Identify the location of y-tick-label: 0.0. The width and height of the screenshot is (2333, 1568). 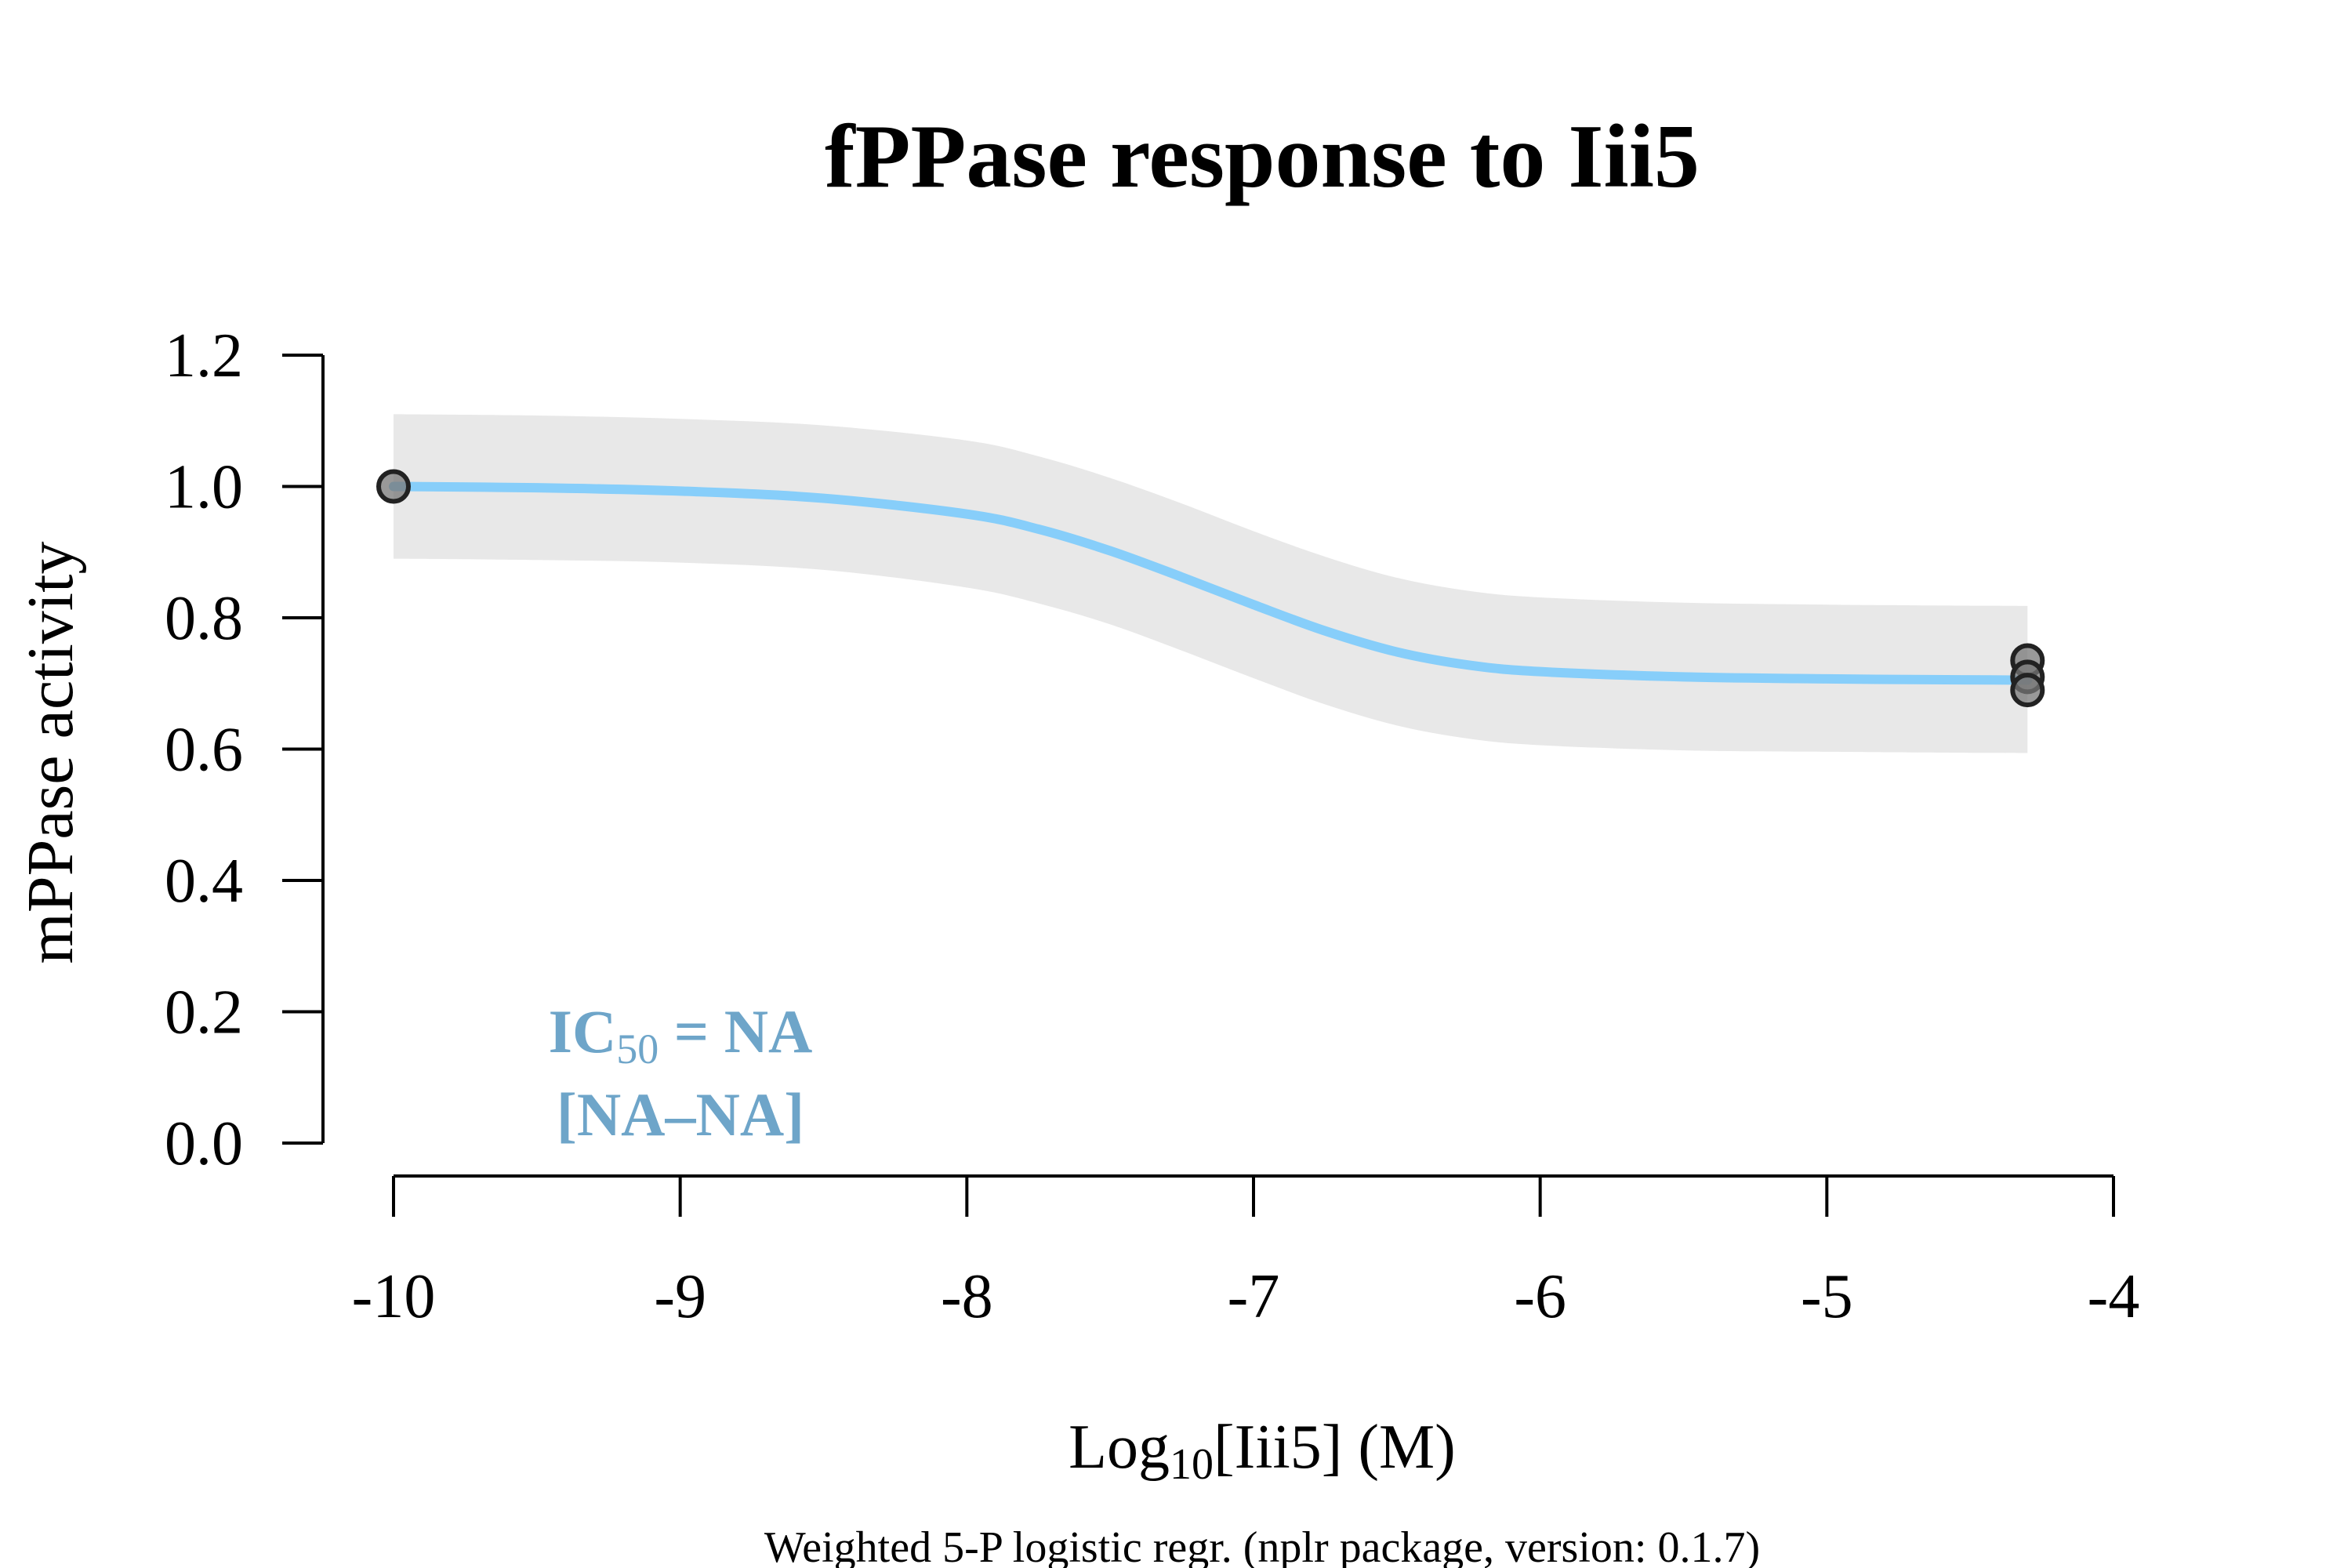
(204, 1143).